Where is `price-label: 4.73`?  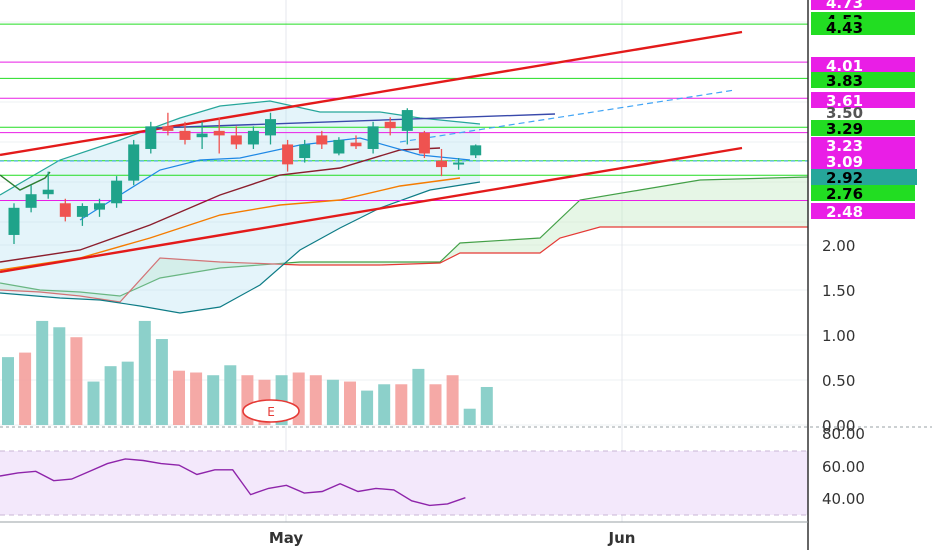
price-label: 4.73 is located at coordinates (844, 6).